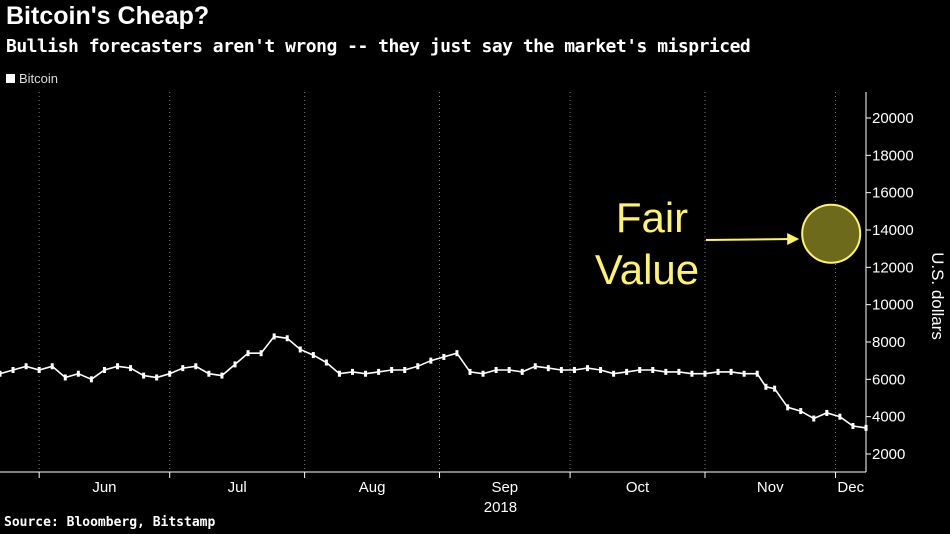 The height and width of the screenshot is (534, 950). I want to click on legend: Bitcoin, so click(32, 78).